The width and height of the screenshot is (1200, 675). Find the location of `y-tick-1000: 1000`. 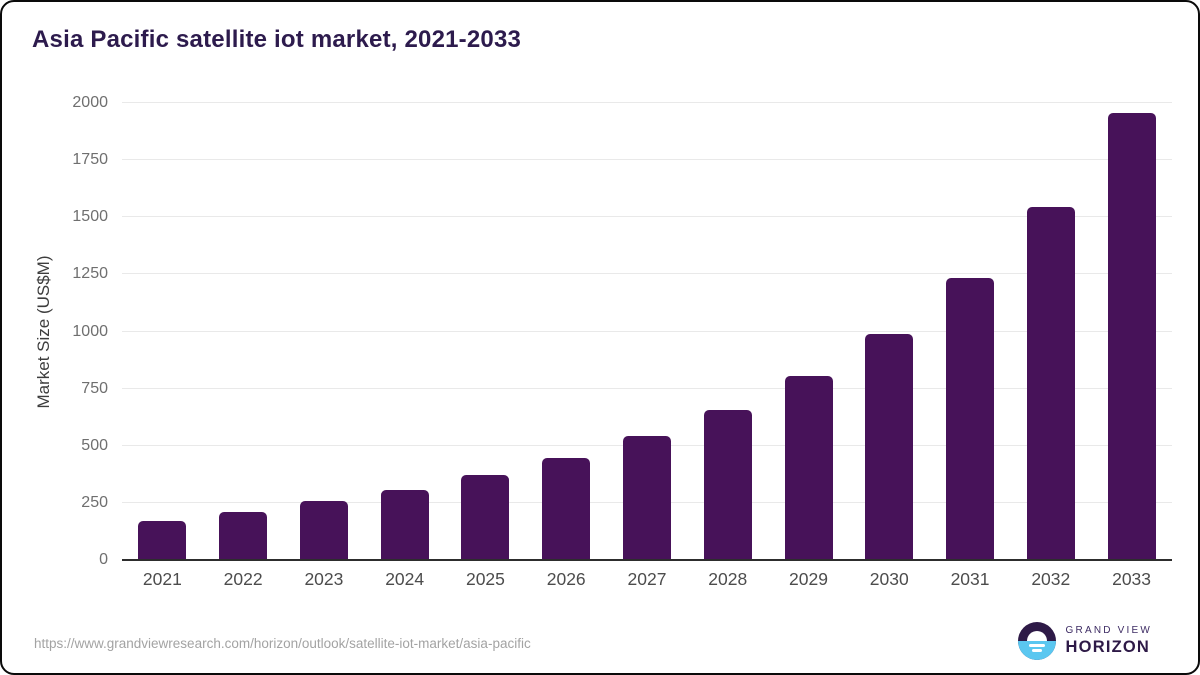

y-tick-1000: 1000 is located at coordinates (90, 331).